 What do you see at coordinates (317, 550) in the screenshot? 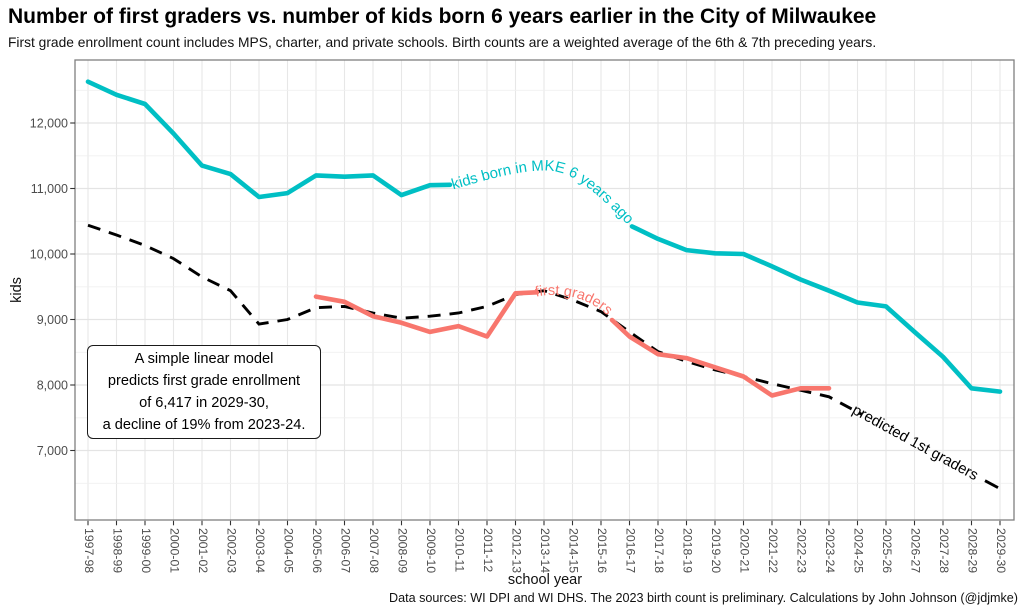
I see `x-tick-label: 2005-06` at bounding box center [317, 550].